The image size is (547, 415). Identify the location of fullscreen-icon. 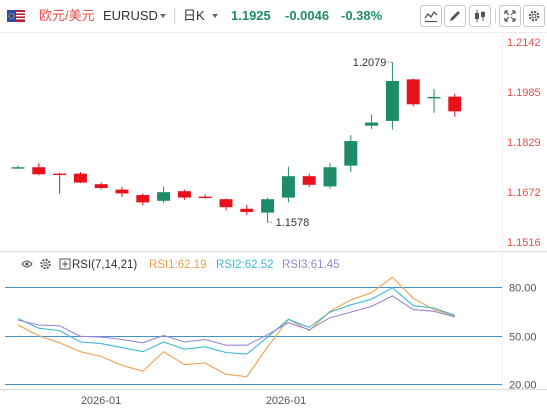
(510, 16).